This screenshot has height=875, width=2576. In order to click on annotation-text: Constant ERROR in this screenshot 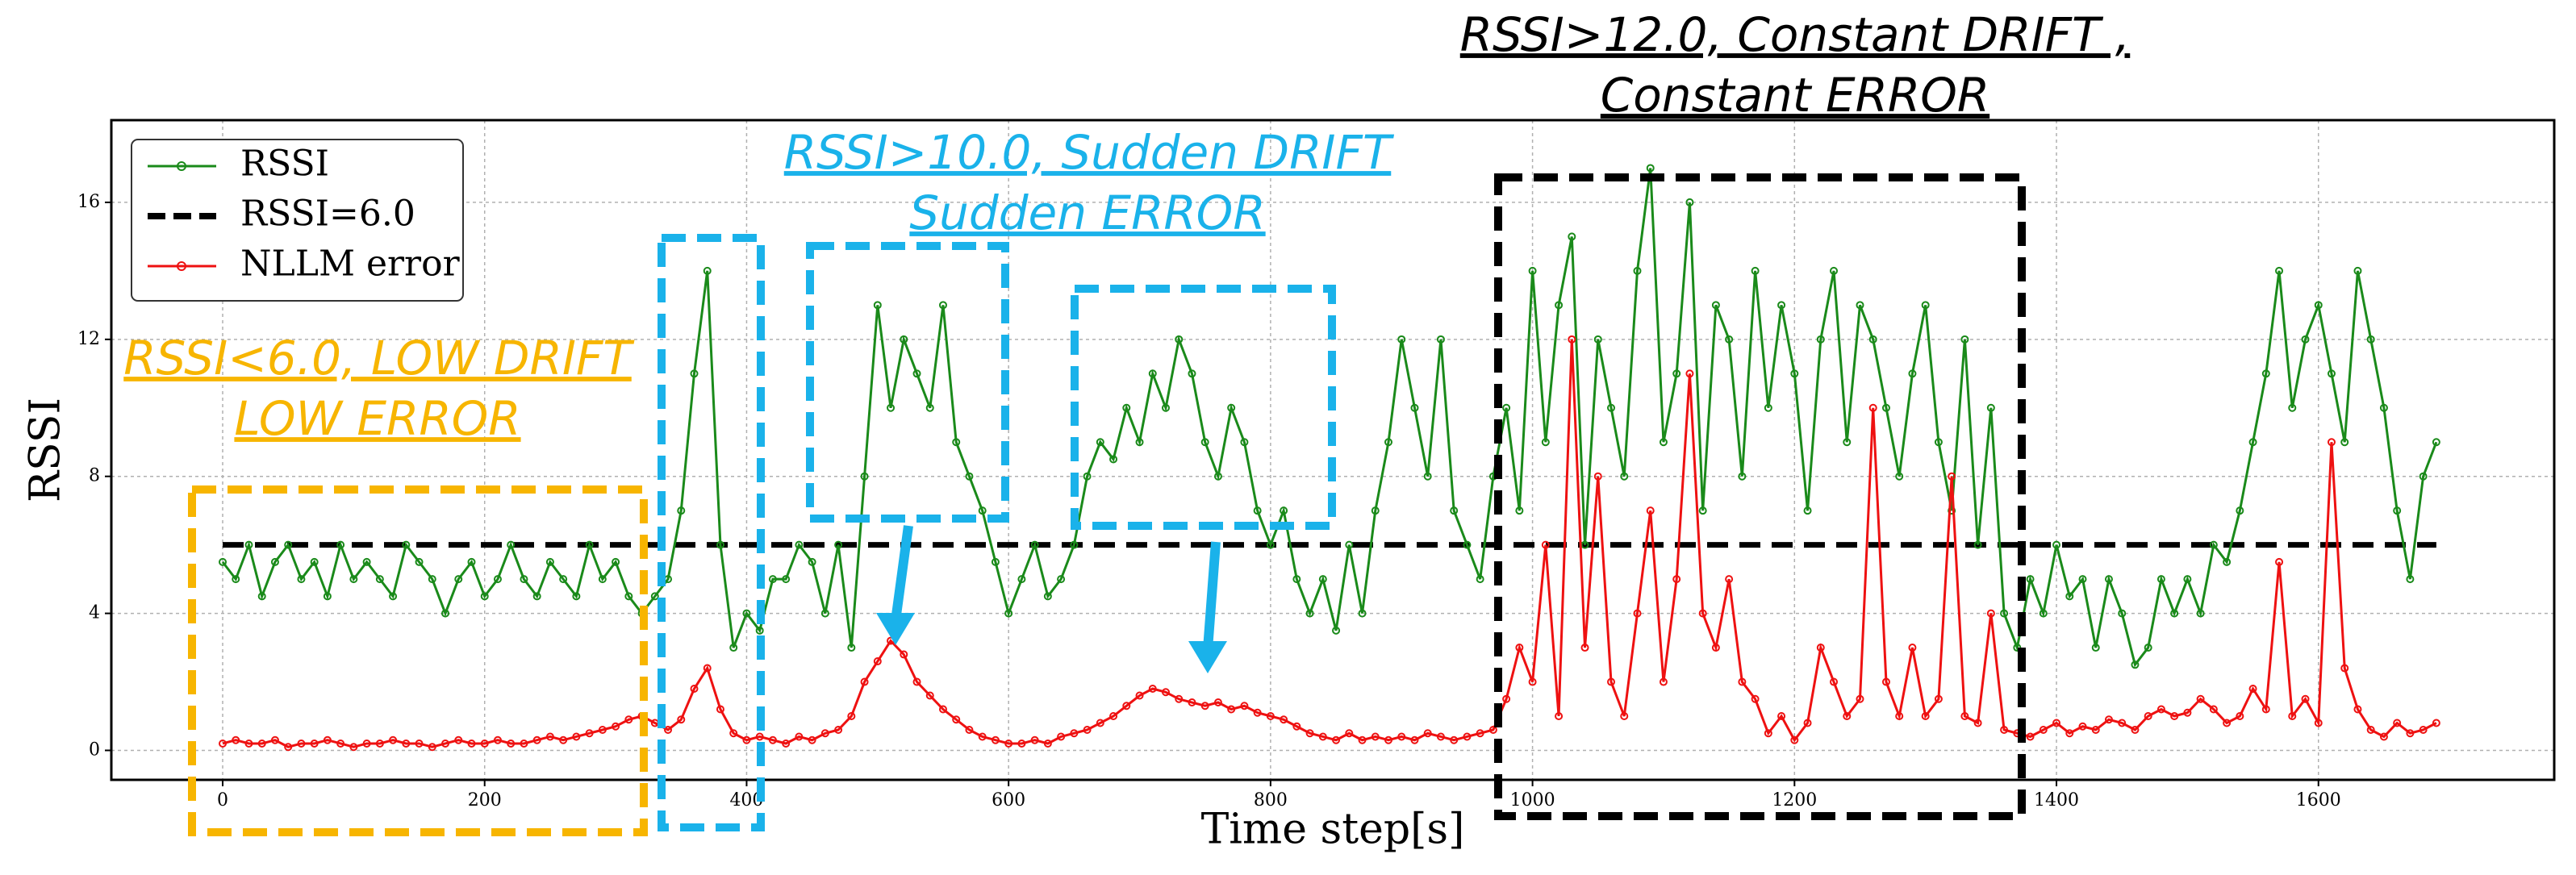, I will do `click(1795, 95)`.